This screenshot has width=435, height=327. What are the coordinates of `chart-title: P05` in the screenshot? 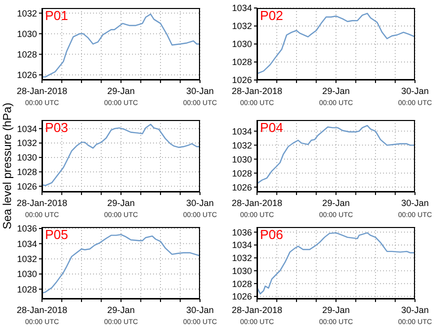 It's located at (56, 234).